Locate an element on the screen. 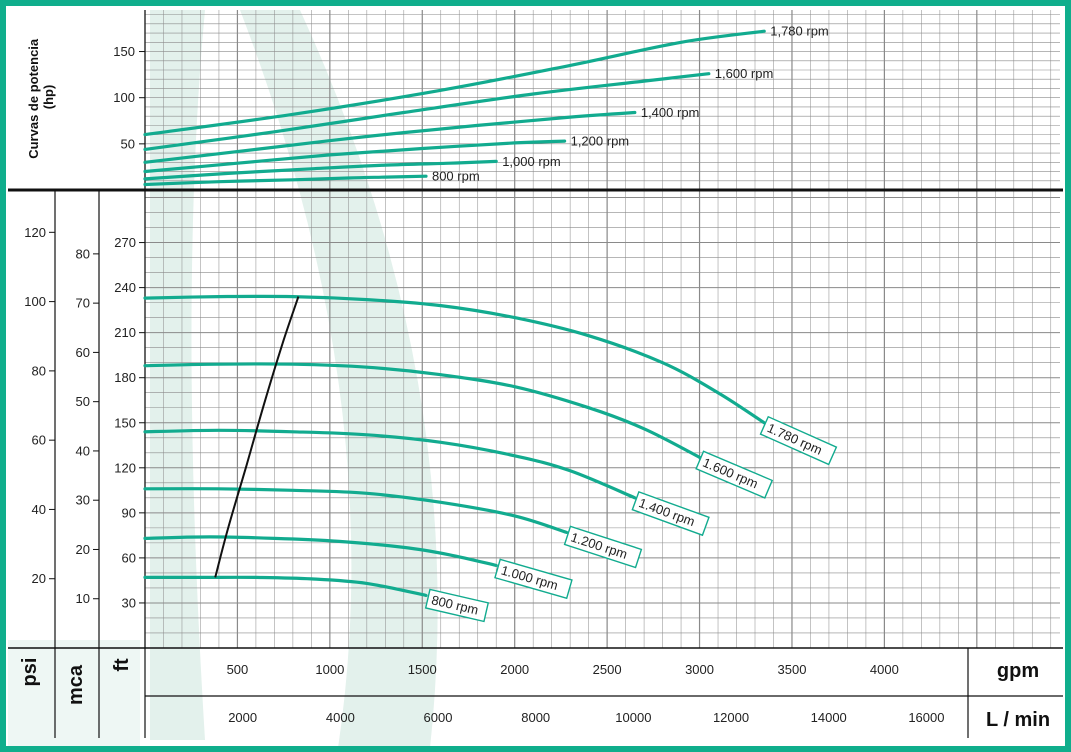 The height and width of the screenshot is (752, 1071). x-tick-label-gpm: 2500 is located at coordinates (607, 669).